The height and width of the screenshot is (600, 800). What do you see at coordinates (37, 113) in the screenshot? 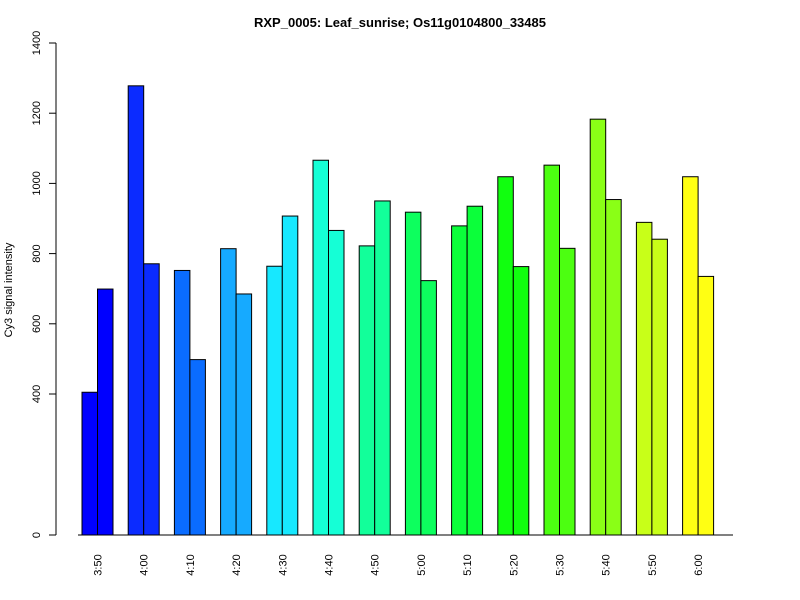
I see `y-tick-label: 1200` at bounding box center [37, 113].